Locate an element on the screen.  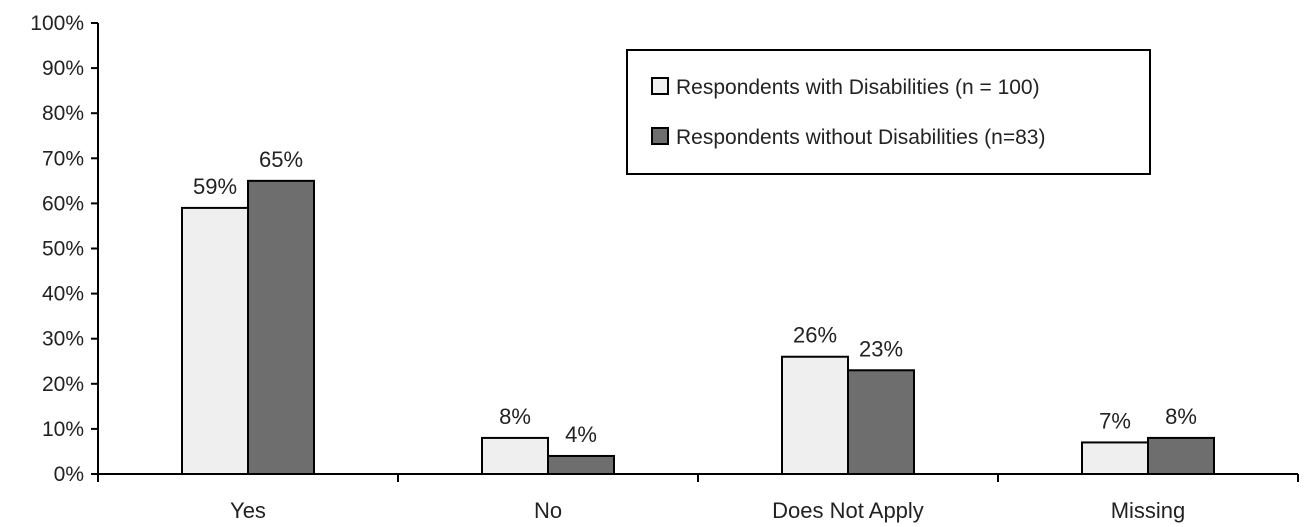
y-tick-label: 90% is located at coordinates (63, 68).